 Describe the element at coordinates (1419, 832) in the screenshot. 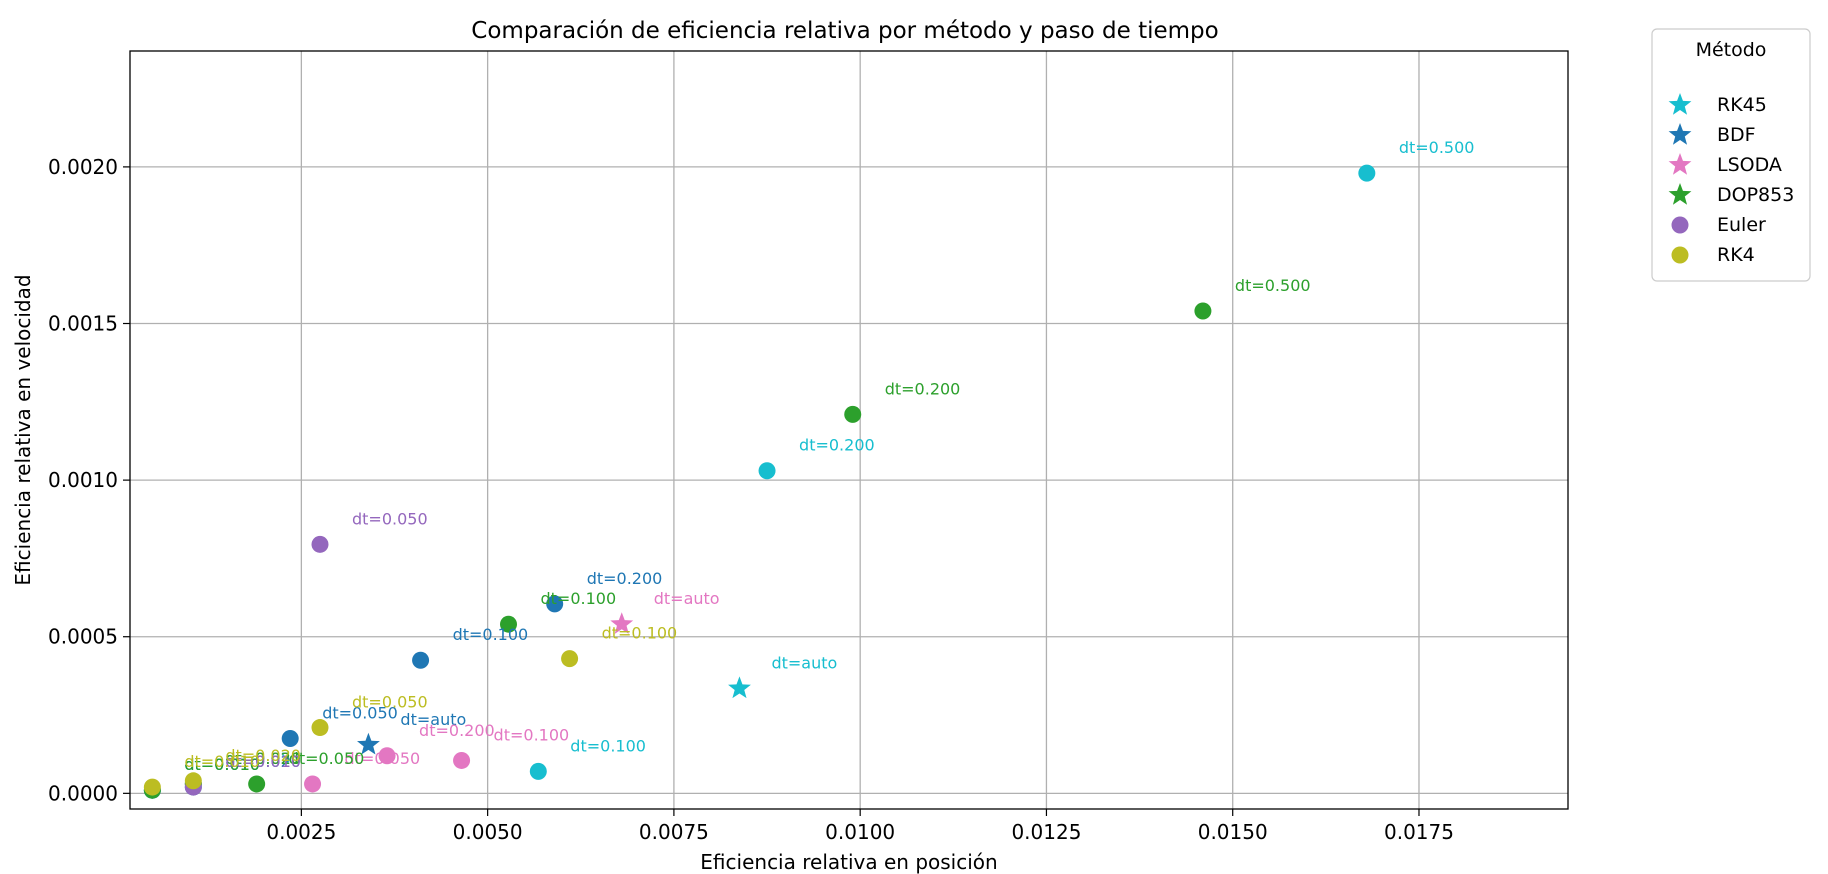

I see `x-tick-label: 0.0175` at that location.